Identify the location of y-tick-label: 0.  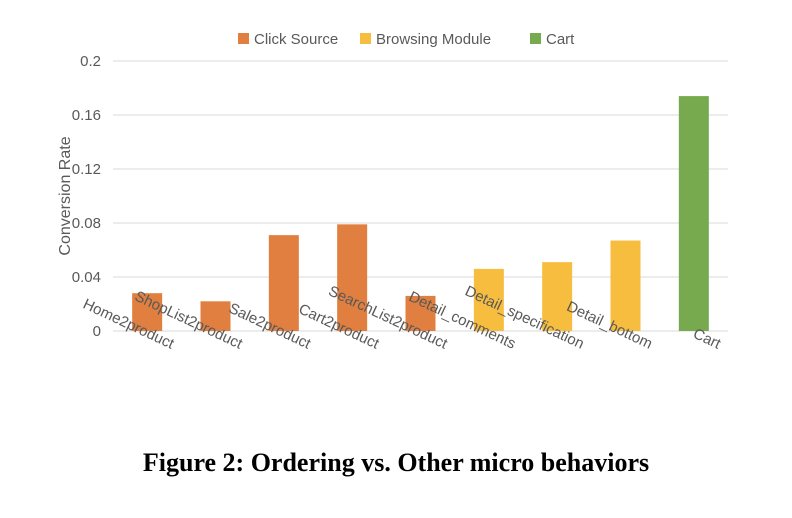
(97, 331).